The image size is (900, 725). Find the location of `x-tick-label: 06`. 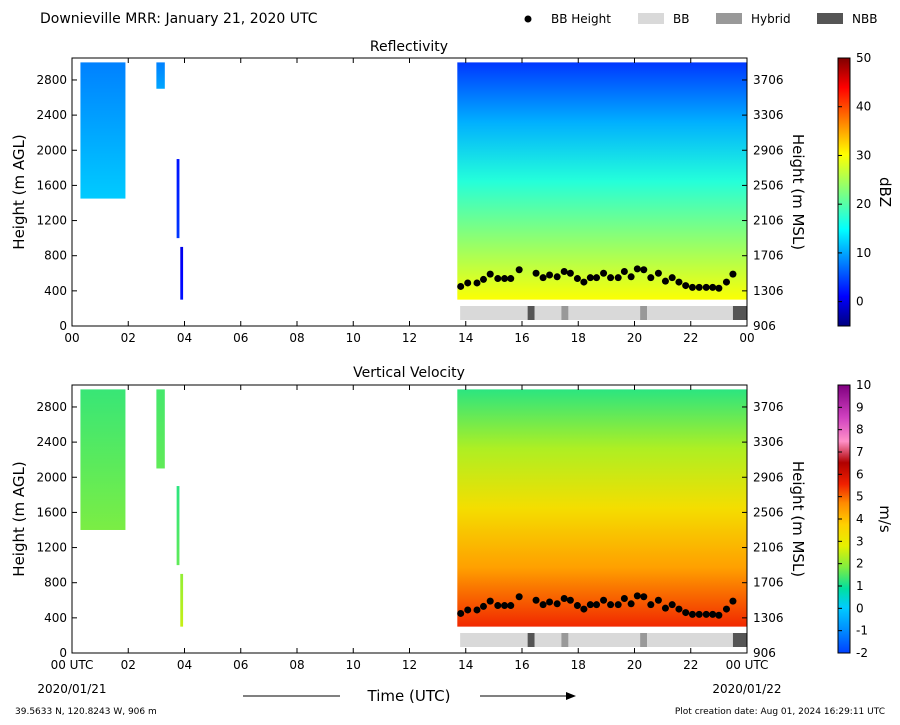

x-tick-label: 06 is located at coordinates (240, 665).